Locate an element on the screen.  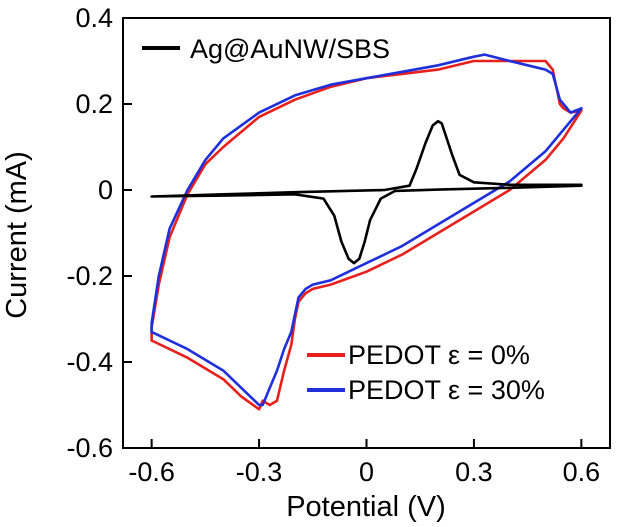
y-tick-label: -0.2 is located at coordinates (89, 276).